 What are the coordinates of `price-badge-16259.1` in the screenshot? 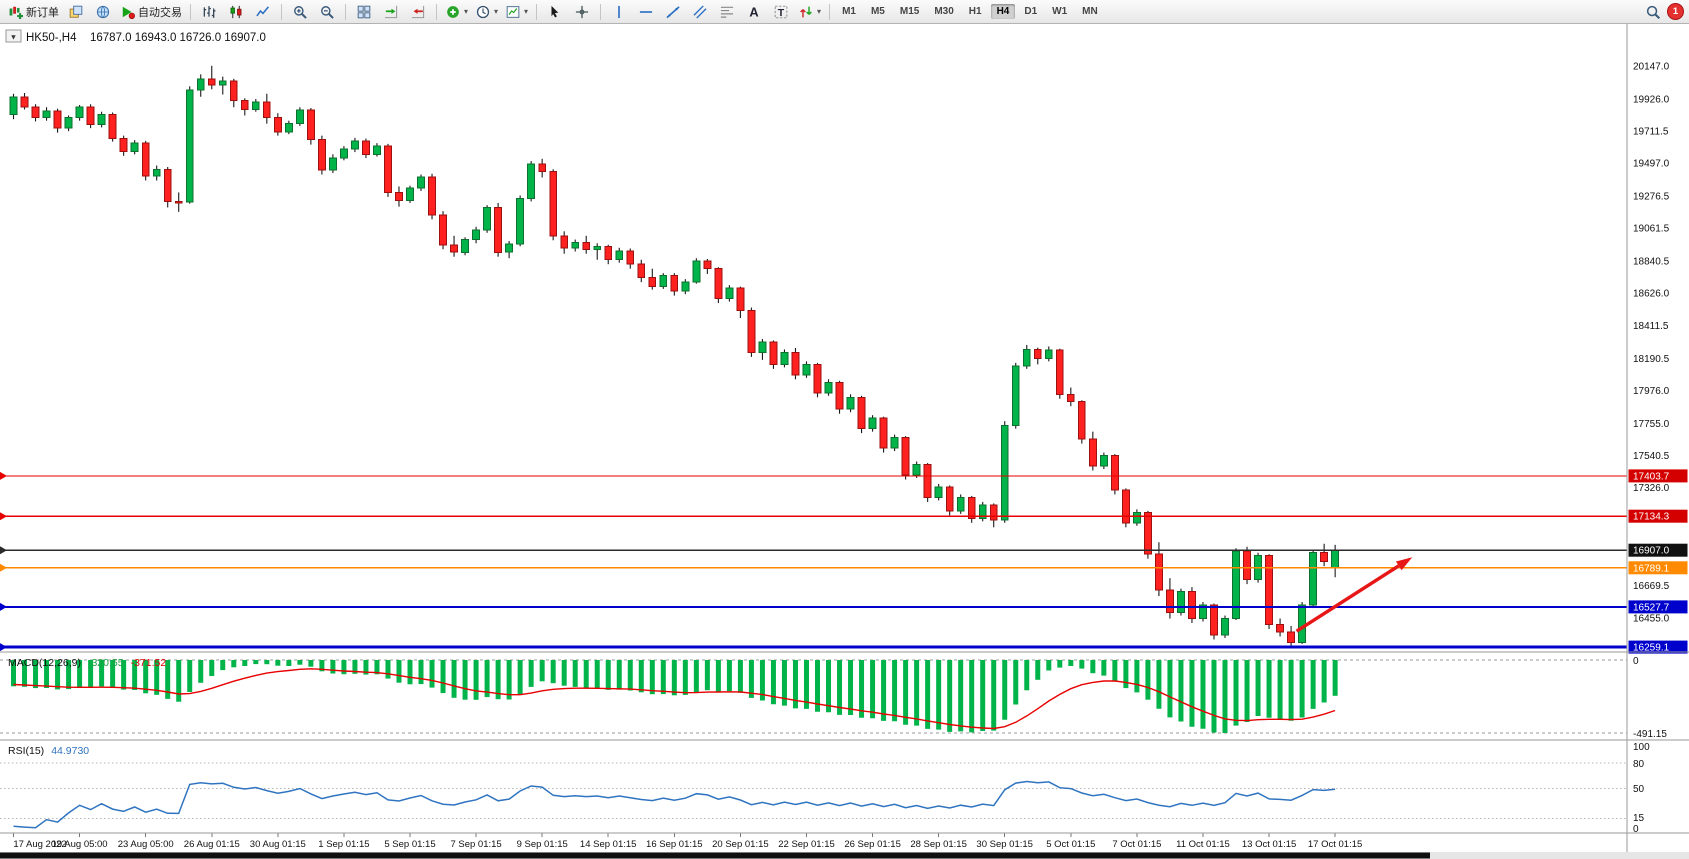 It's located at (1658, 647).